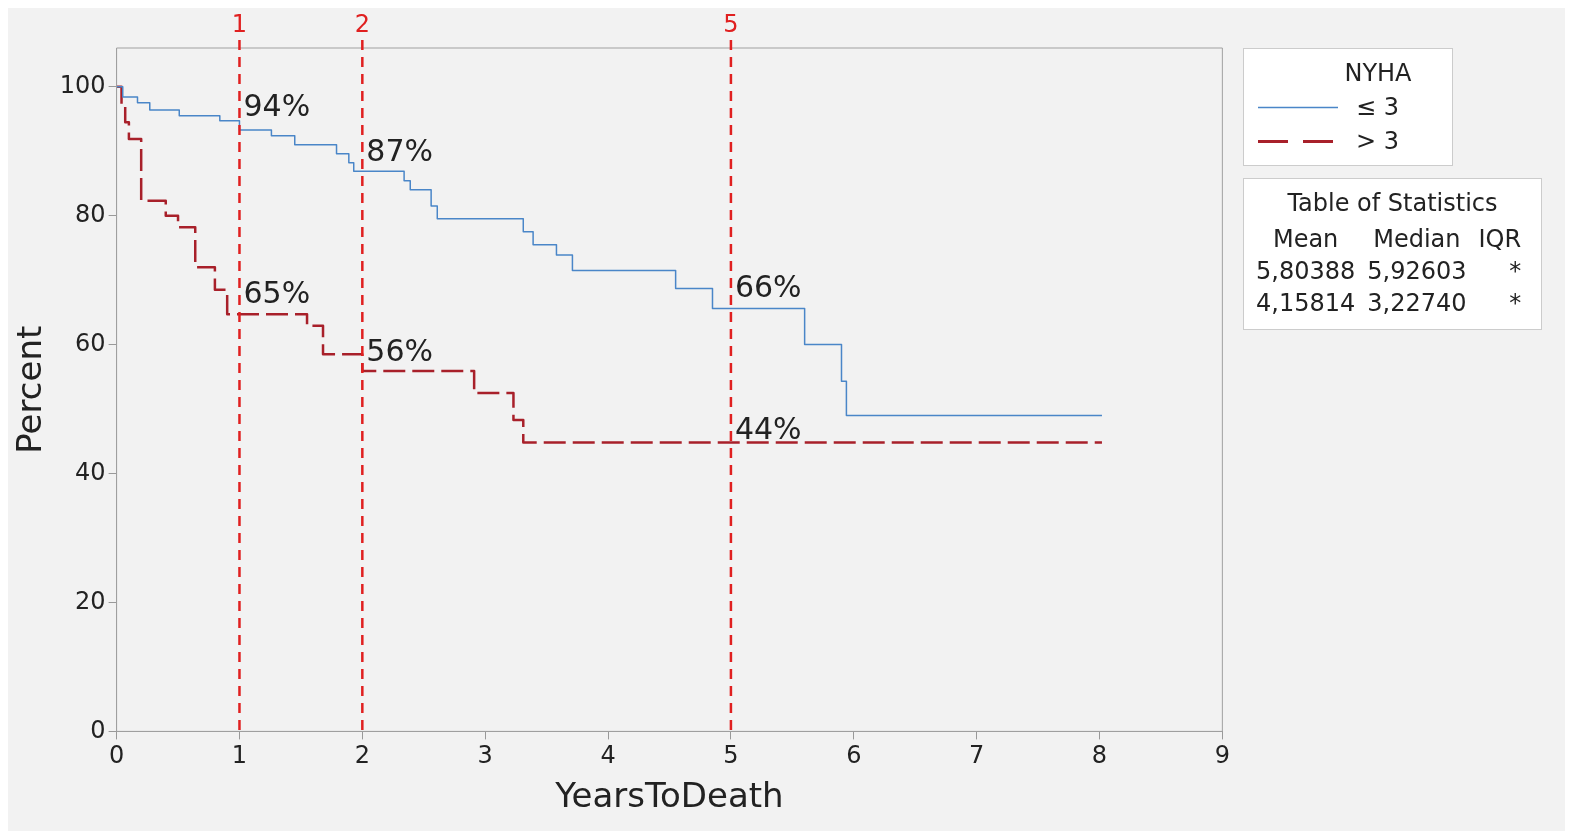  I want to click on annotation: 87%, so click(400, 151).